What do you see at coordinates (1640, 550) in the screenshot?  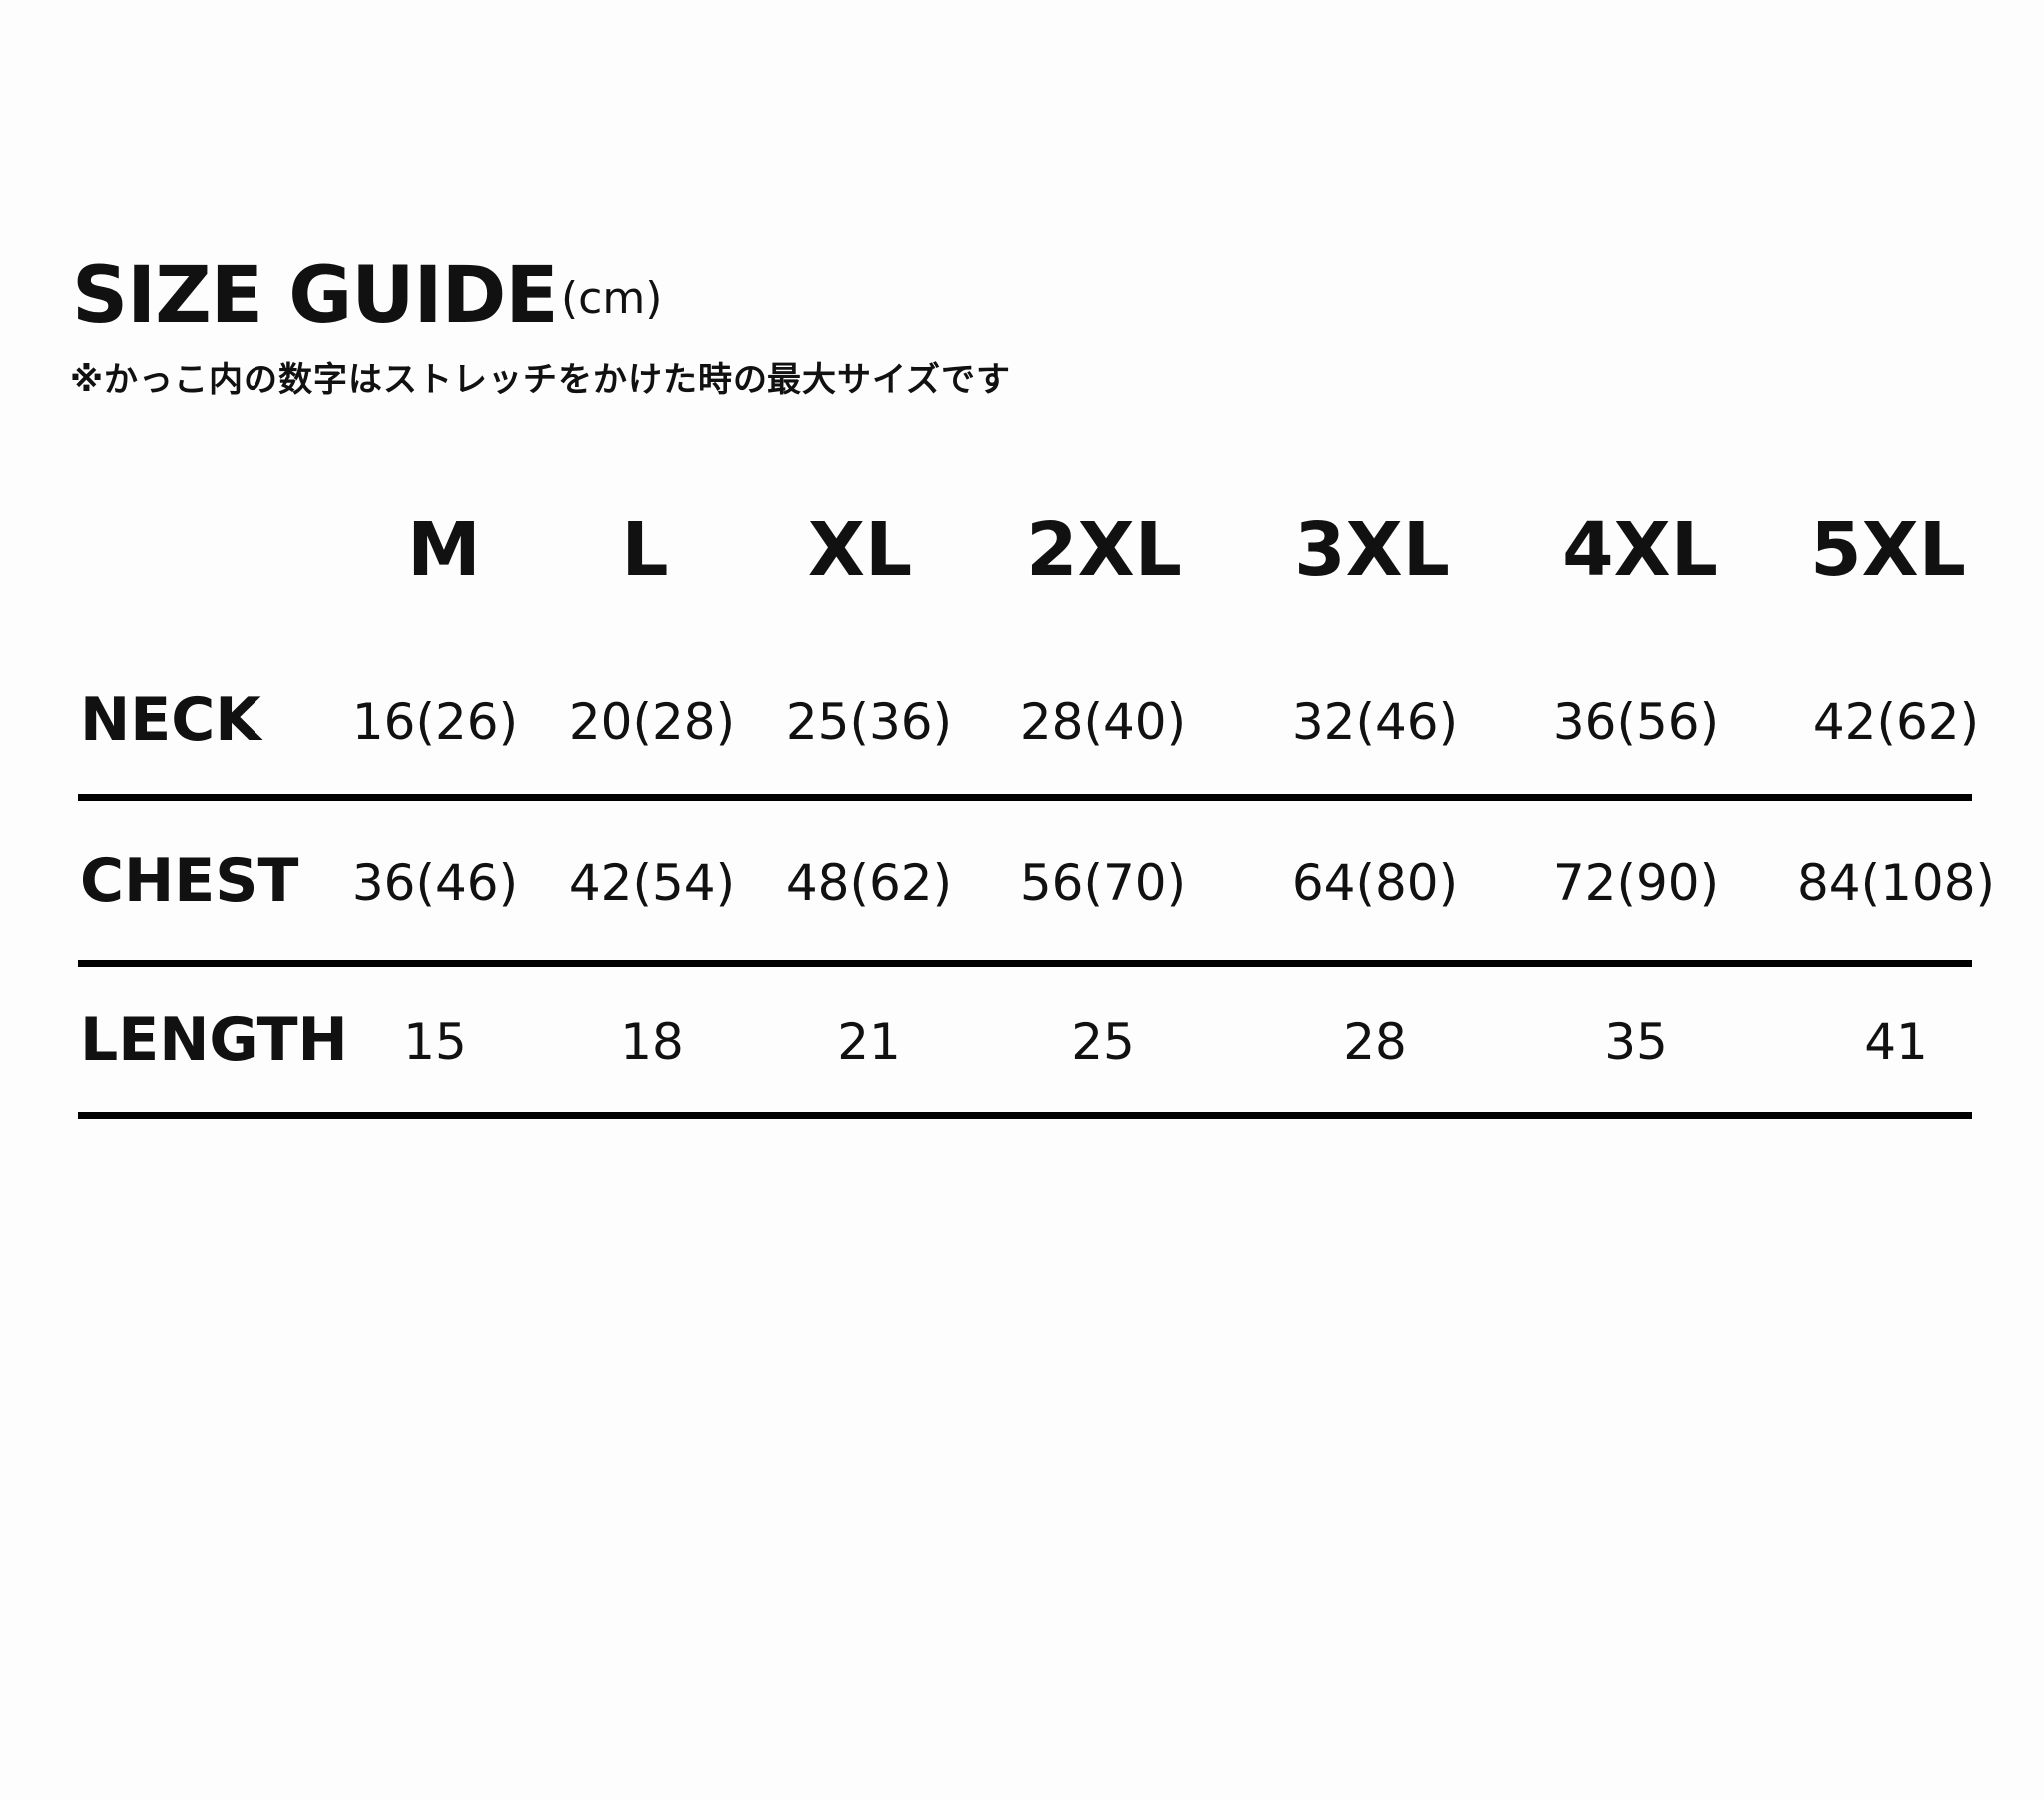 I see `size-header-4xl: 4XL` at bounding box center [1640, 550].